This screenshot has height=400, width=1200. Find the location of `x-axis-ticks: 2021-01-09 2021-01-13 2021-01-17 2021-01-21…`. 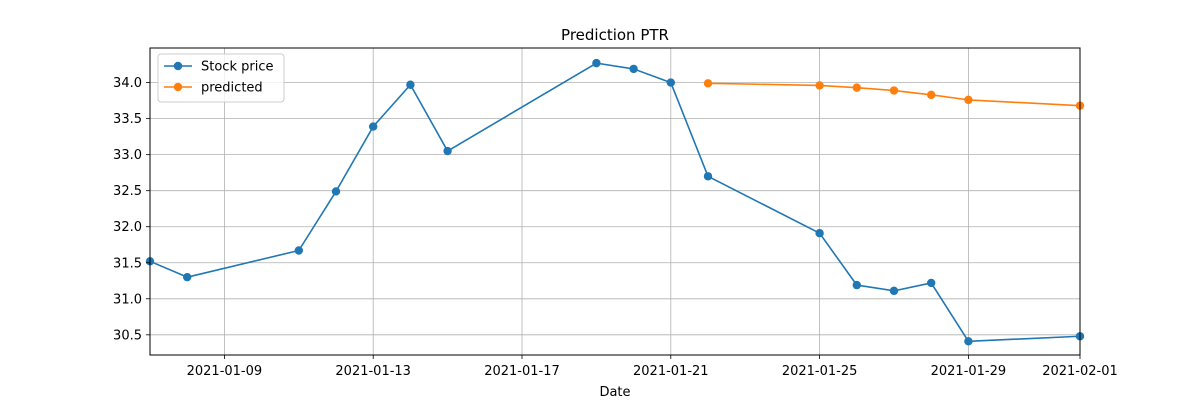

x-axis-ticks: 2021-01-09 2021-01-13 2021-01-17 2021-01-21… is located at coordinates (652, 367).